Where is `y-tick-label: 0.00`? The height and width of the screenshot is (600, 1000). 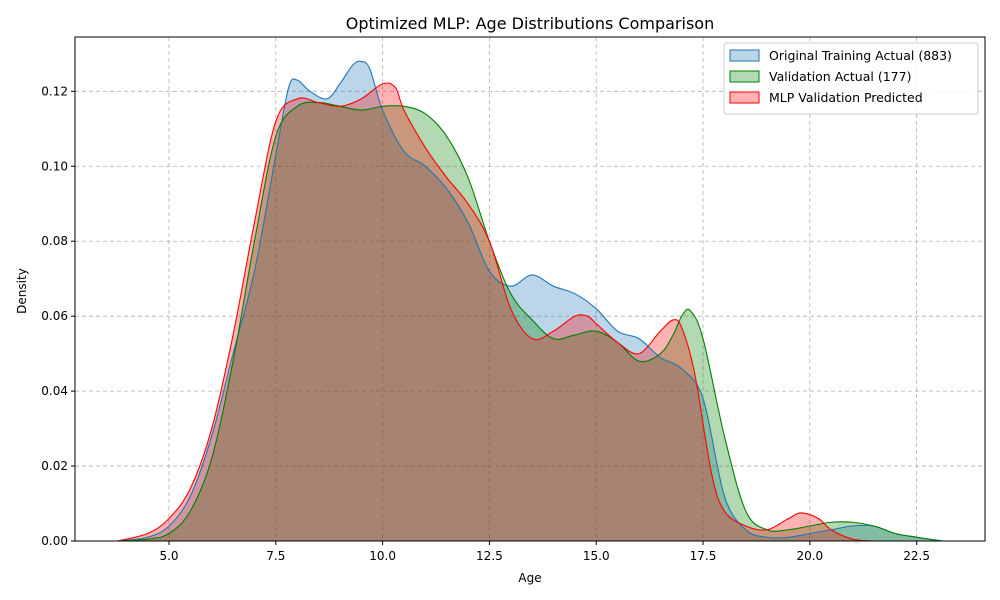
y-tick-label: 0.00 is located at coordinates (54, 541).